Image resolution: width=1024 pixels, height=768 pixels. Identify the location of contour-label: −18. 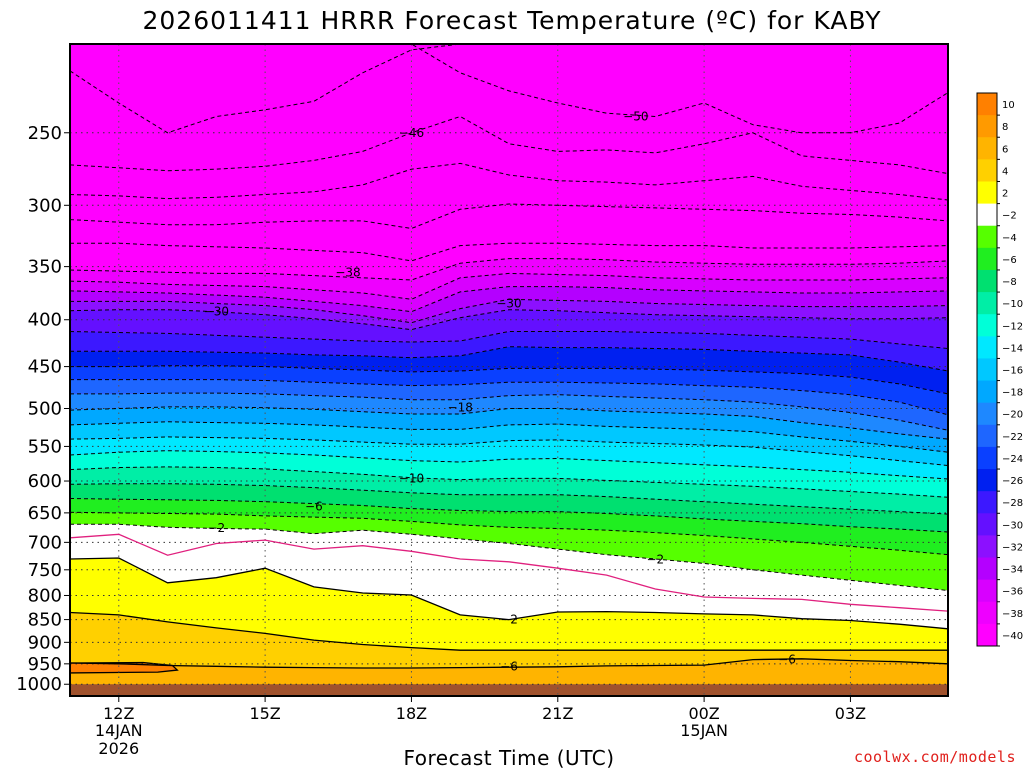
(460, 408).